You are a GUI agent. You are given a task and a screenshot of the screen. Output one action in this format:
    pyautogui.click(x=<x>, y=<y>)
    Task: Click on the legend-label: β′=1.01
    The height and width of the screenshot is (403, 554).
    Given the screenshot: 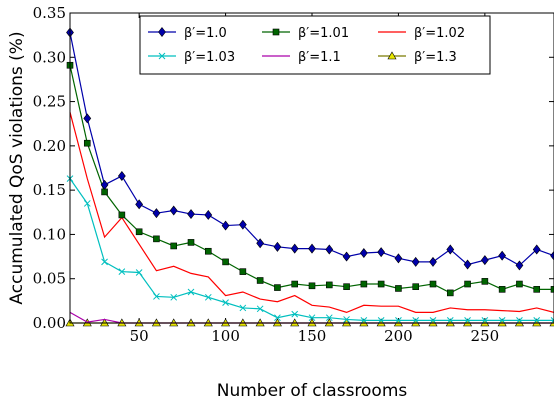 What is the action you would take?
    pyautogui.click(x=323, y=33)
    